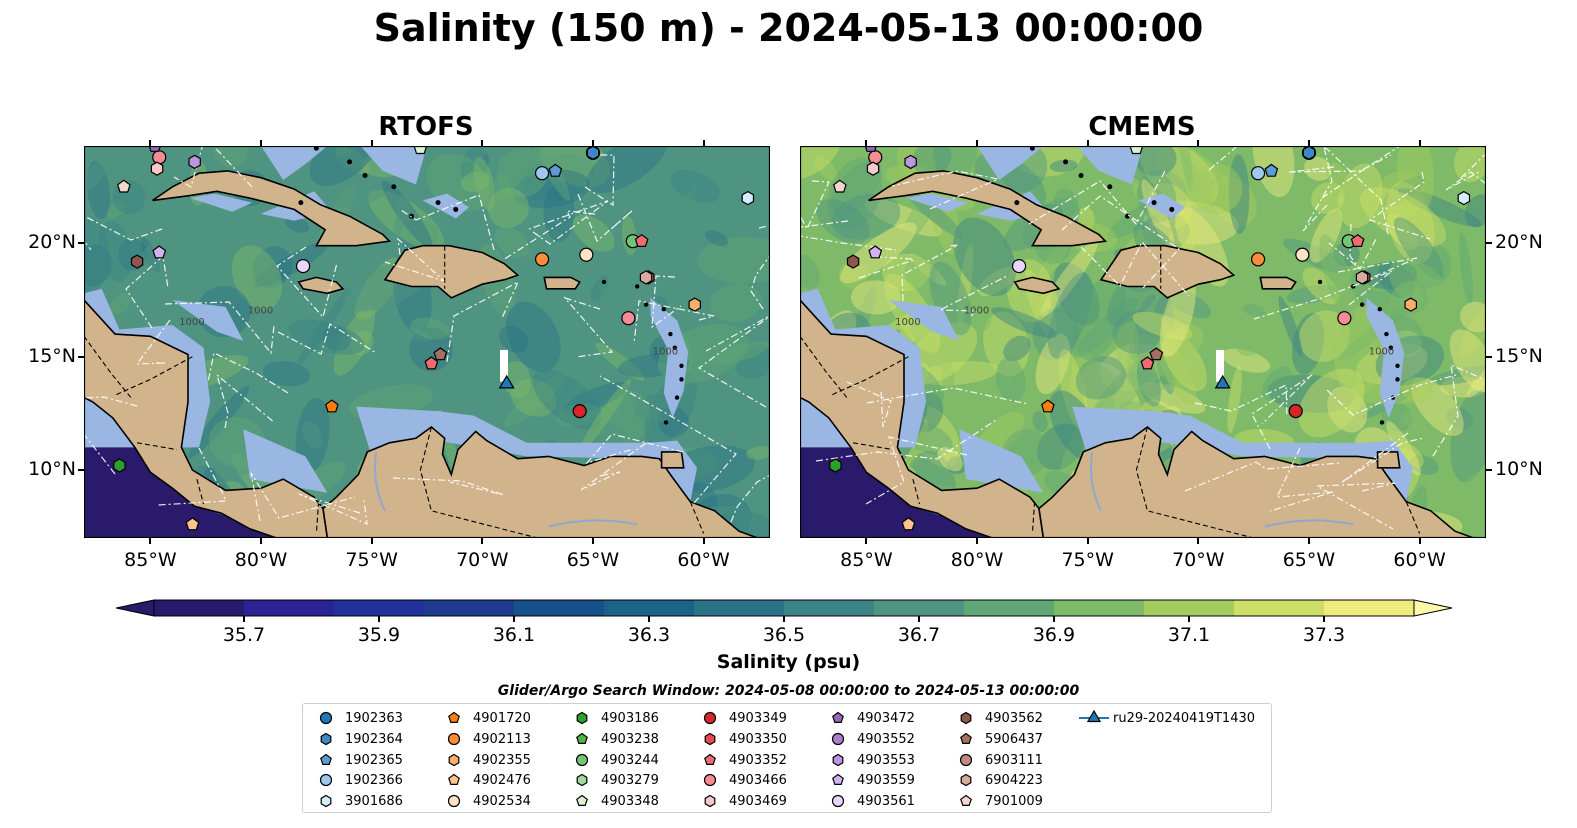 The width and height of the screenshot is (1577, 828). I want to click on colorbar-label: Salinity (psu), so click(788, 662).